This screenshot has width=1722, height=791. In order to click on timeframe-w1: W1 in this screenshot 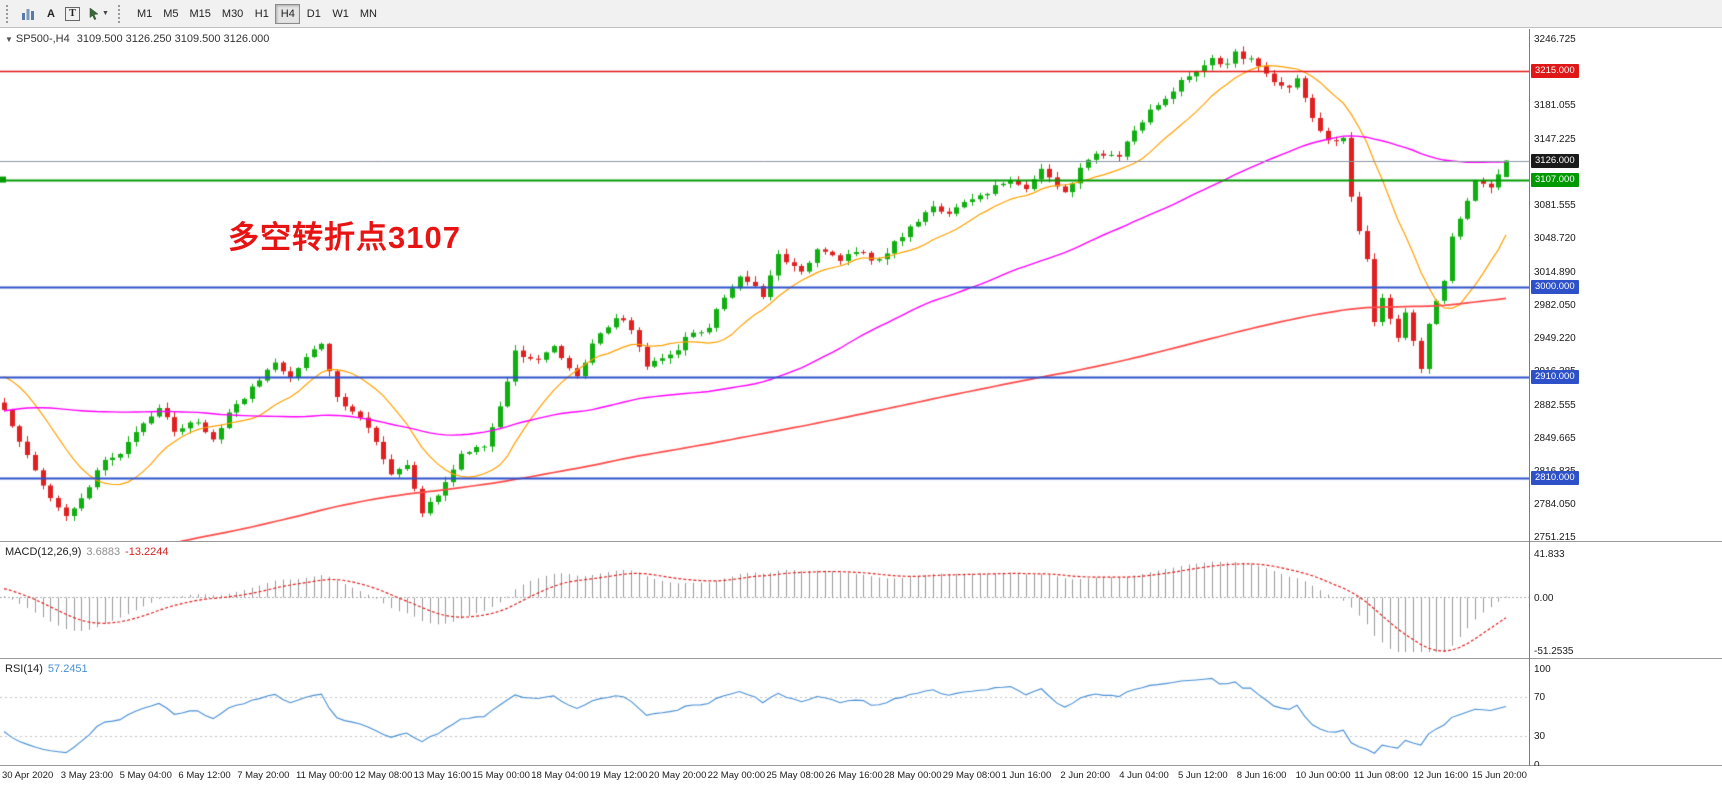, I will do `click(340, 14)`.